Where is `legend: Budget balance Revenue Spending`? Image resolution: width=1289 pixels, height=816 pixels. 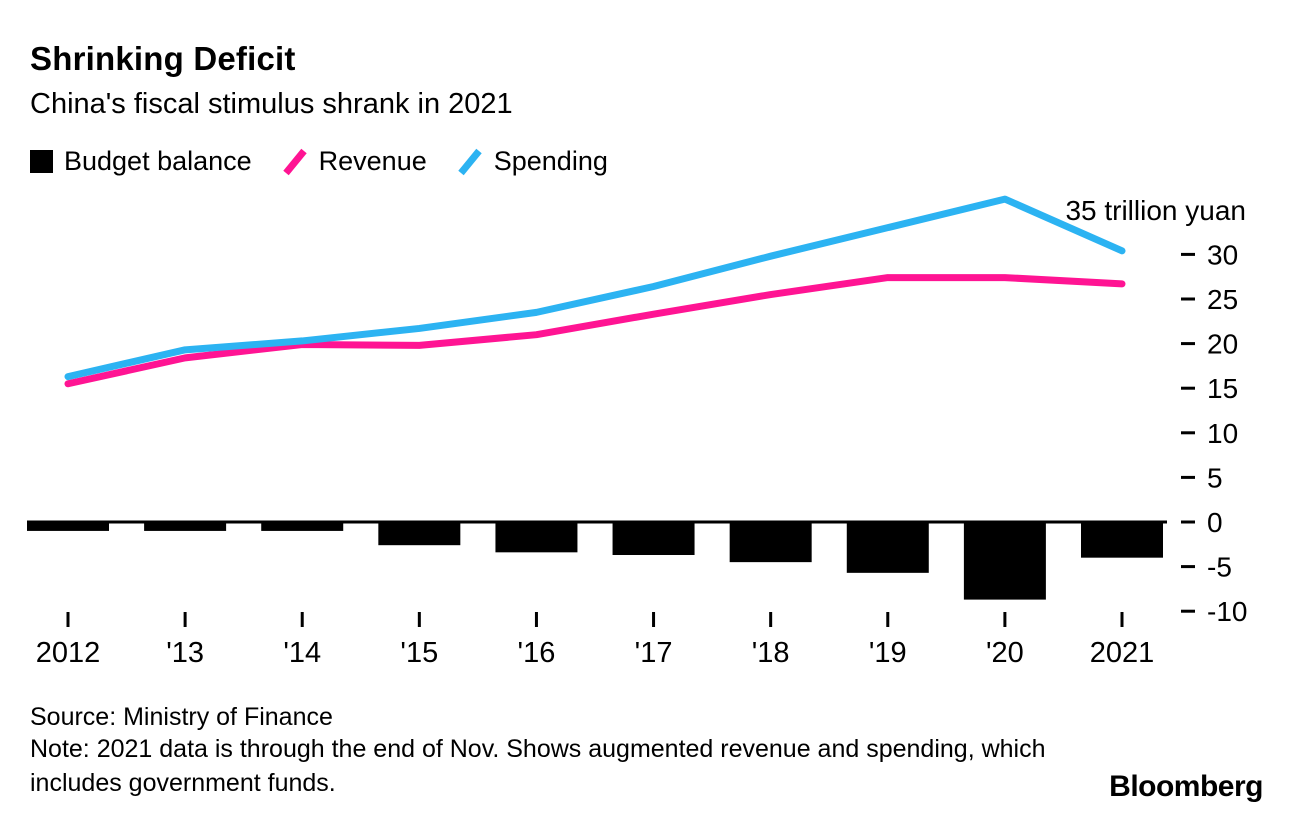 legend: Budget balance Revenue Spending is located at coordinates (319, 161).